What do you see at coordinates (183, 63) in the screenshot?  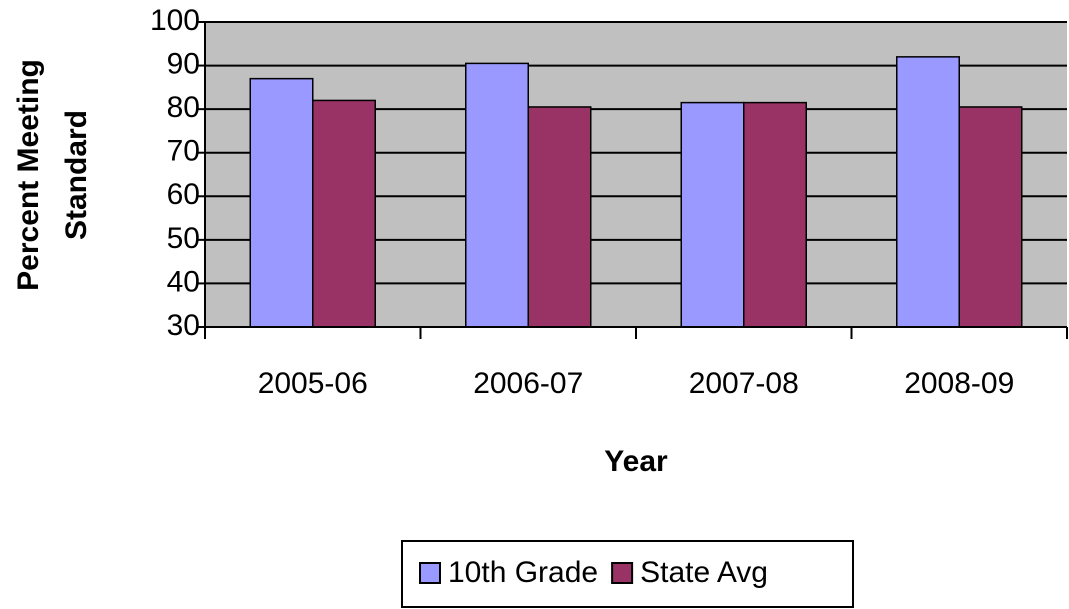 I see `y-tick-label: 90` at bounding box center [183, 63].